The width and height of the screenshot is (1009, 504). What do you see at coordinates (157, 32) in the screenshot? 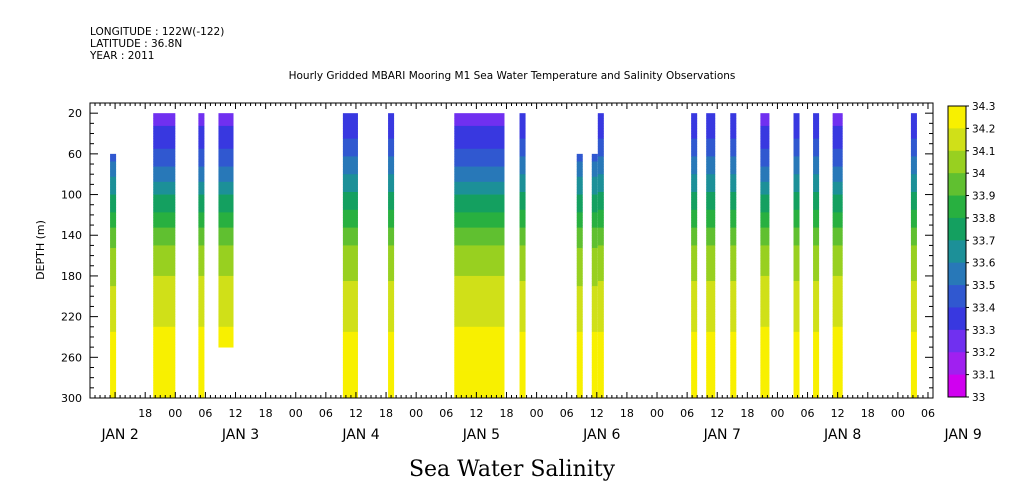
I see `longitude-label: LONGITUDE : 122W(-122)` at bounding box center [157, 32].